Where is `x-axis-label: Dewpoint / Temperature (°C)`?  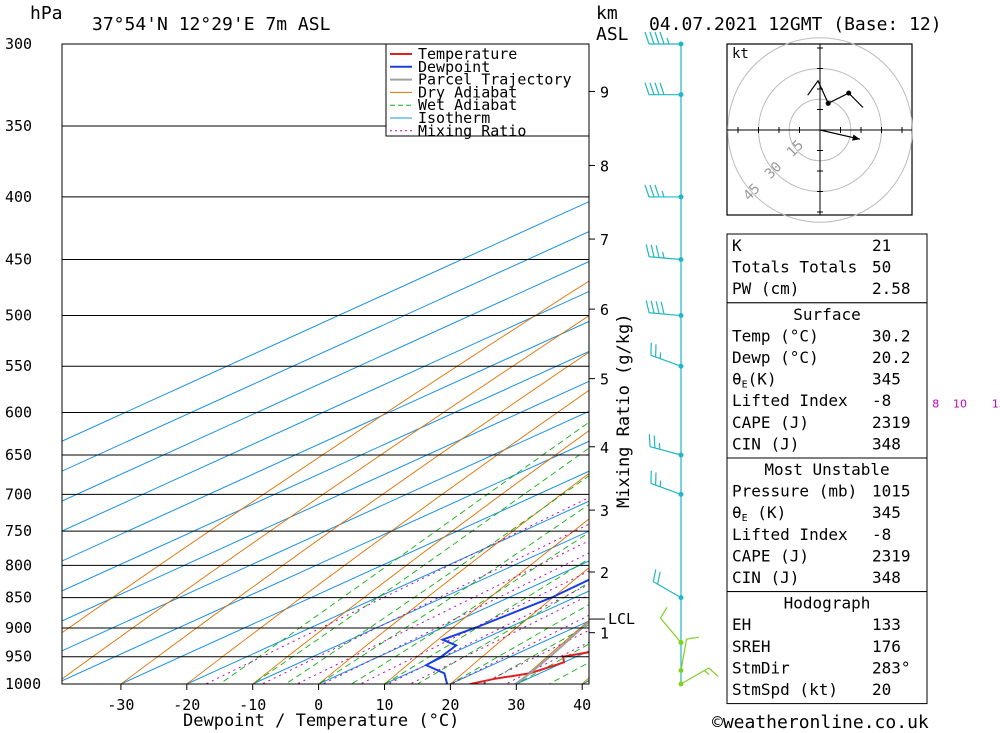
x-axis-label: Dewpoint / Temperature (°C) is located at coordinates (321, 721).